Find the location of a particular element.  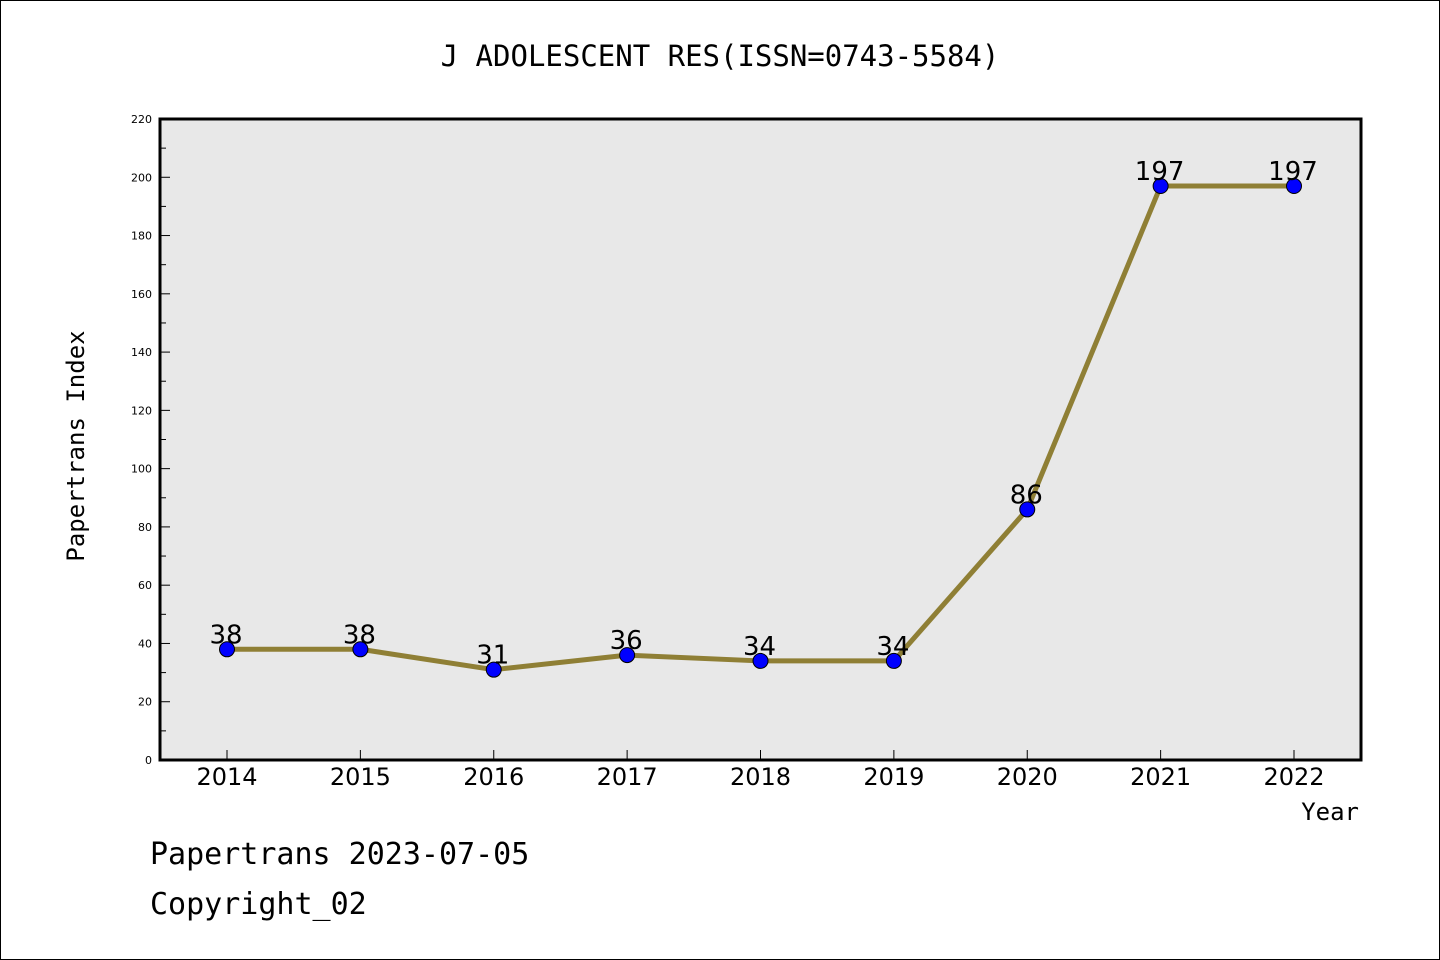

y-tick-label: 220 is located at coordinates (141, 119).